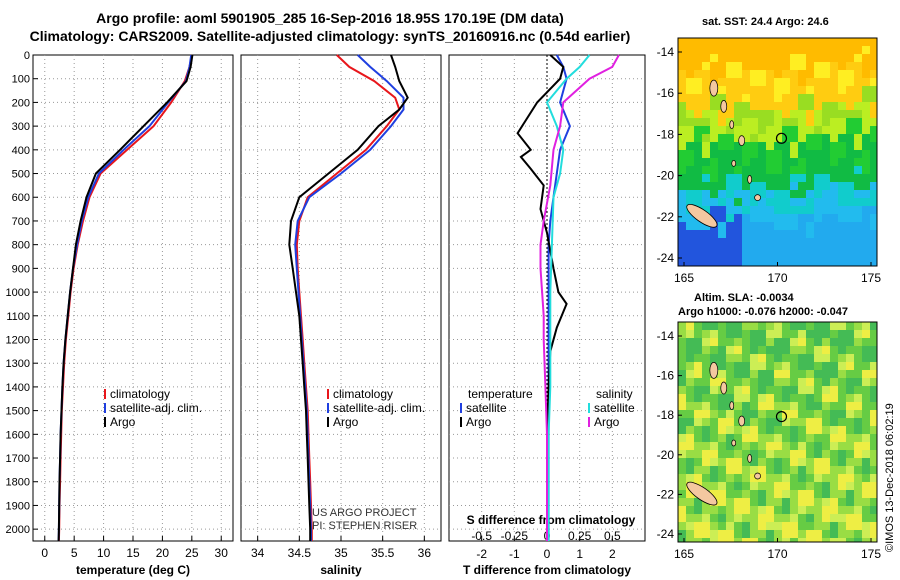  I want to click on lat-tick-label: -16, so click(666, 376).